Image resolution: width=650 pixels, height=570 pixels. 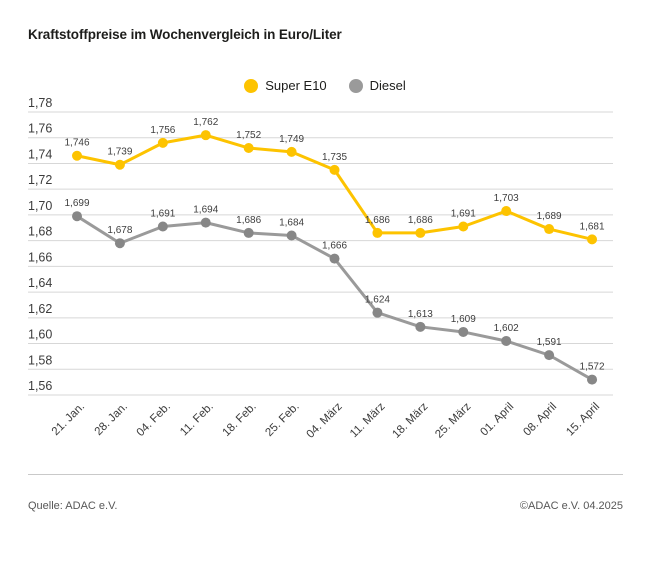 I want to click on x-tick-label: 28. Jan., so click(x=111, y=419).